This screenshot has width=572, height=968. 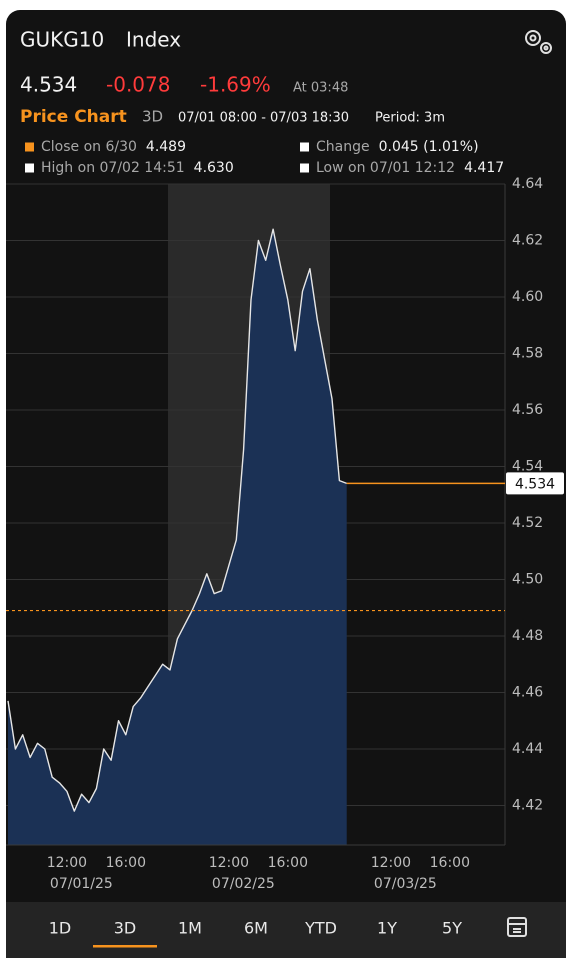 What do you see at coordinates (527, 353) in the screenshot?
I see `y-tick-label: 4.58` at bounding box center [527, 353].